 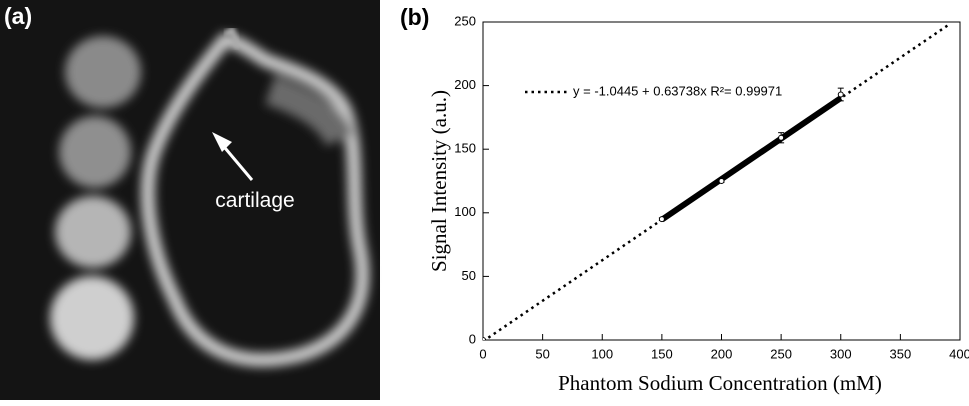 I want to click on y-tick-label: 250, so click(x=465, y=20).